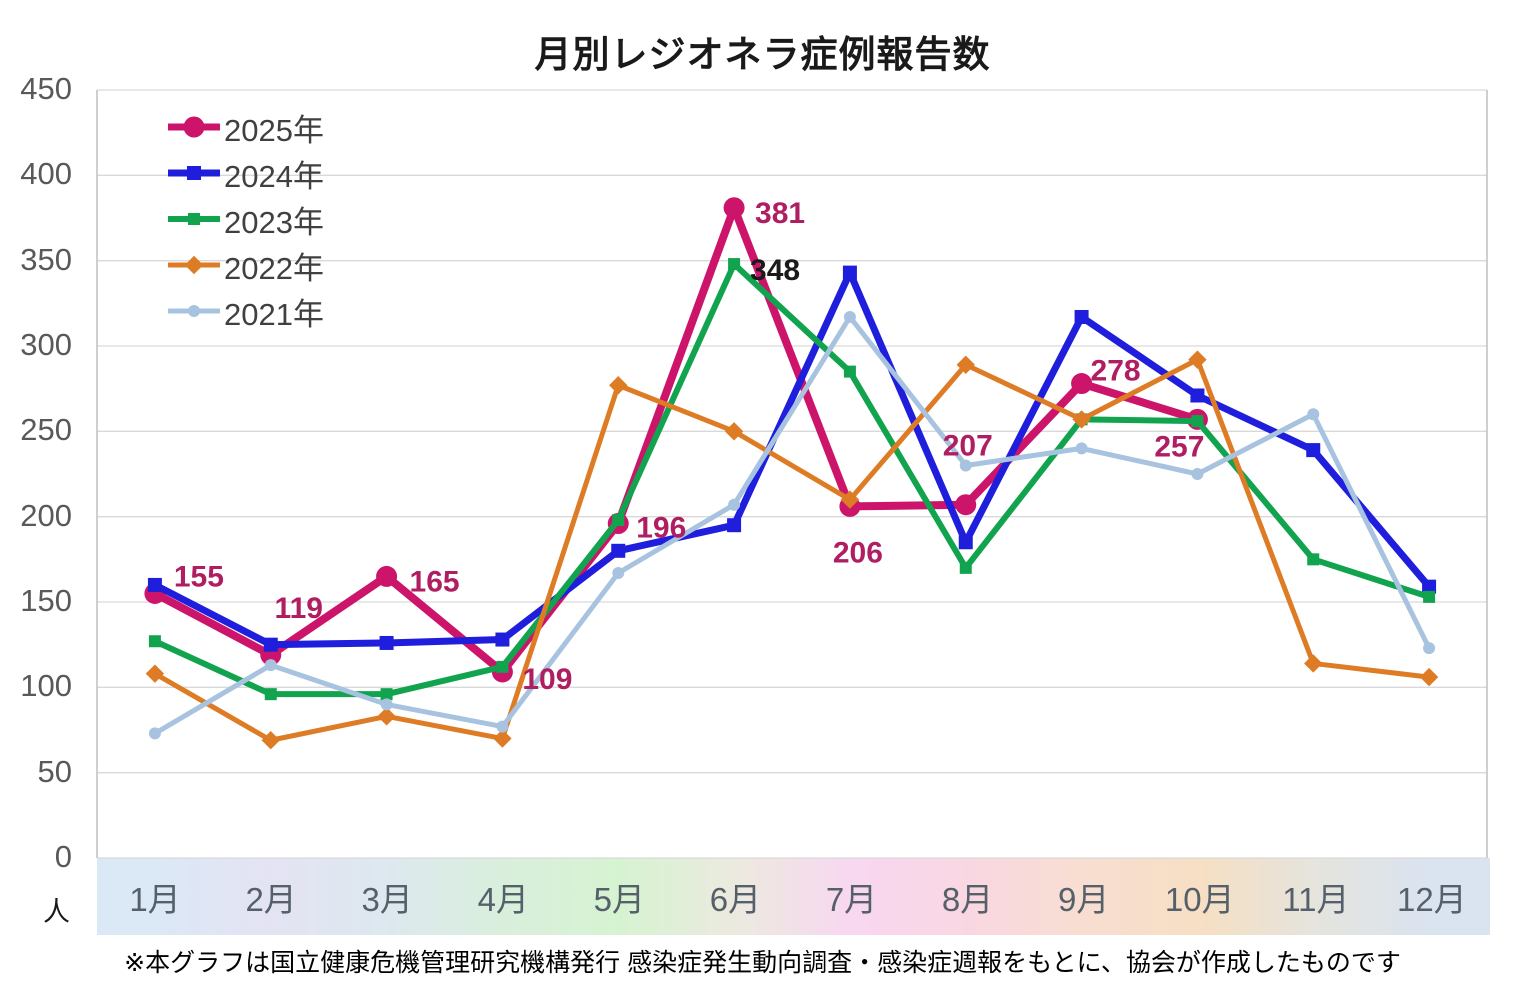  I want to click on data-point-2023年-5月, so click(618, 520).